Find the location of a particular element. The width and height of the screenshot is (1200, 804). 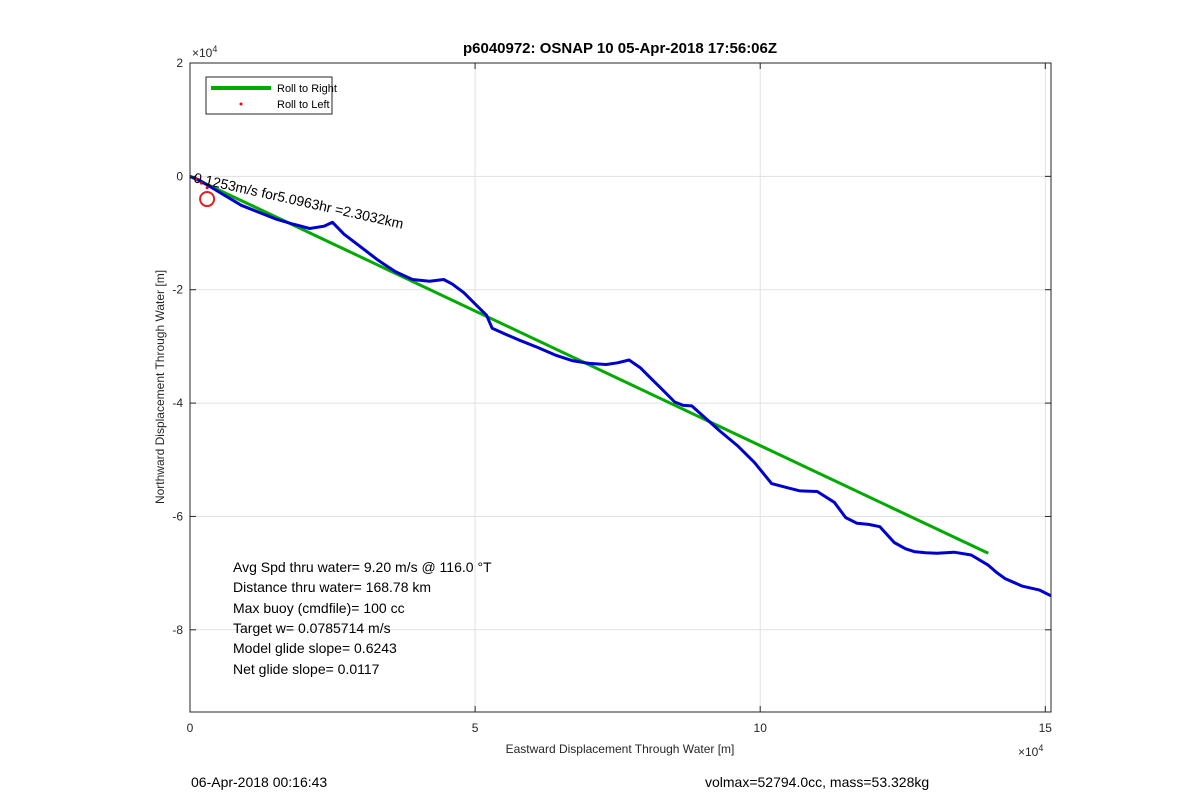

legend: Roll to Right Roll to Left is located at coordinates (271, 95).